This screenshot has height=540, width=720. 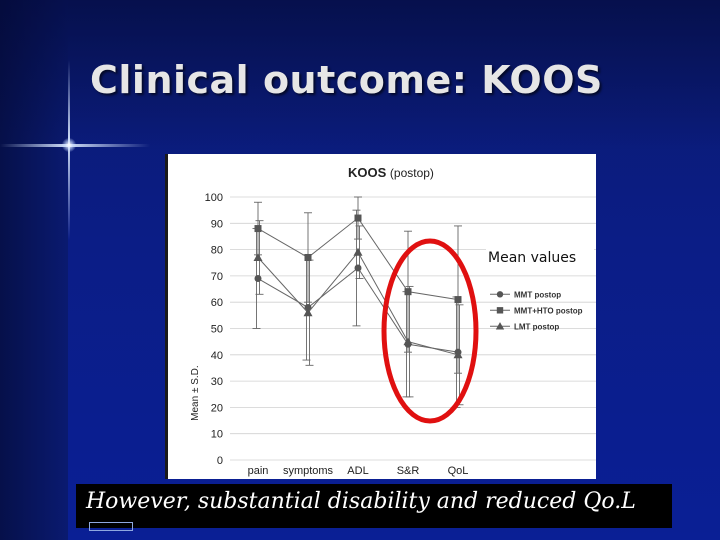 What do you see at coordinates (220, 461) in the screenshot?
I see `y-tick-label: 0` at bounding box center [220, 461].